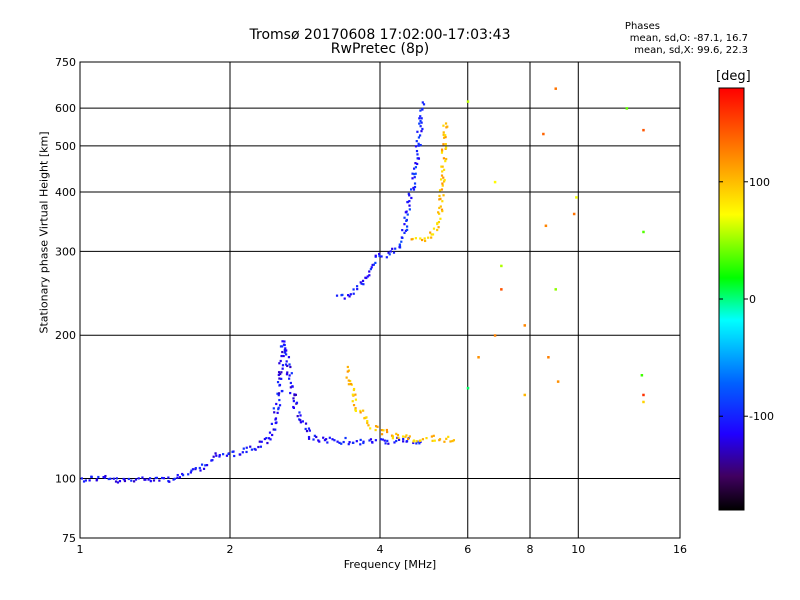 This screenshot has height=600, width=800. I want to click on y-tick-label: 400, so click(65, 192).